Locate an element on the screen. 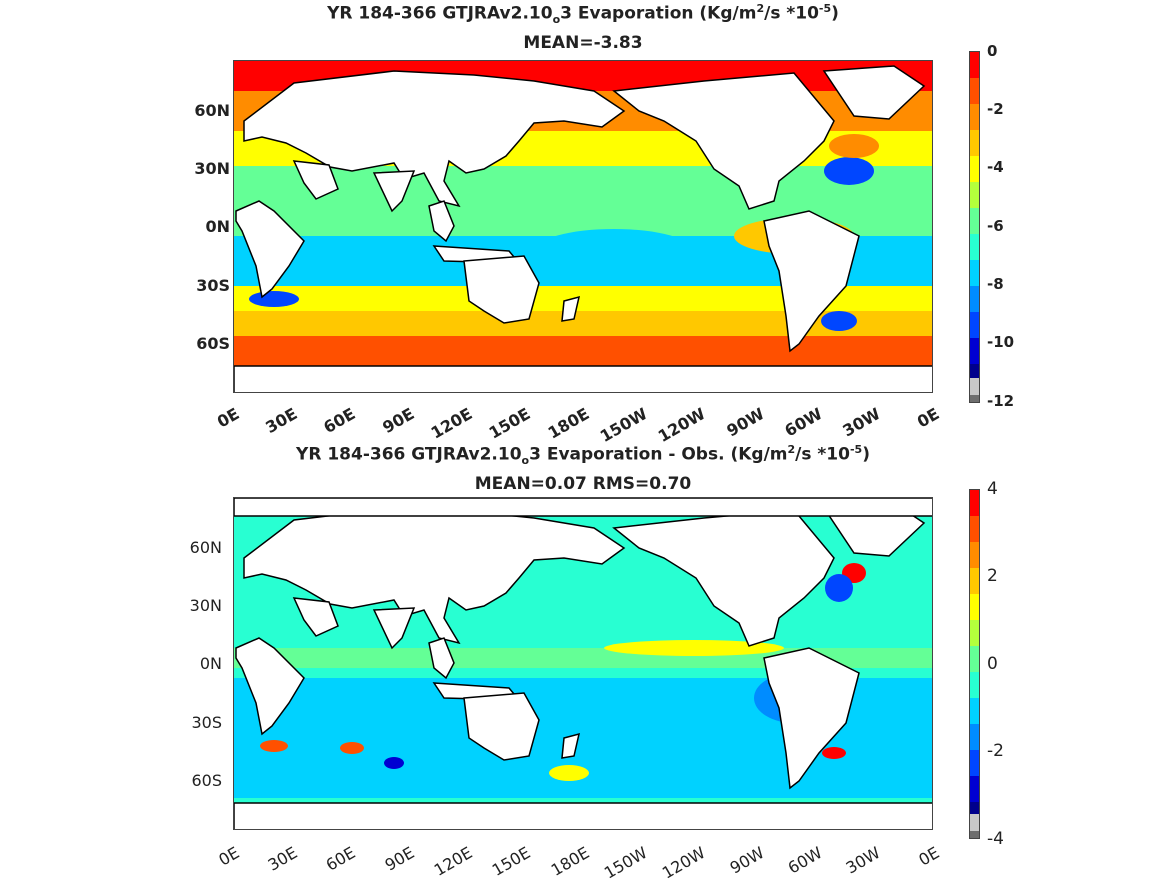  panel1-ytick: 60S is located at coordinates (213, 343).